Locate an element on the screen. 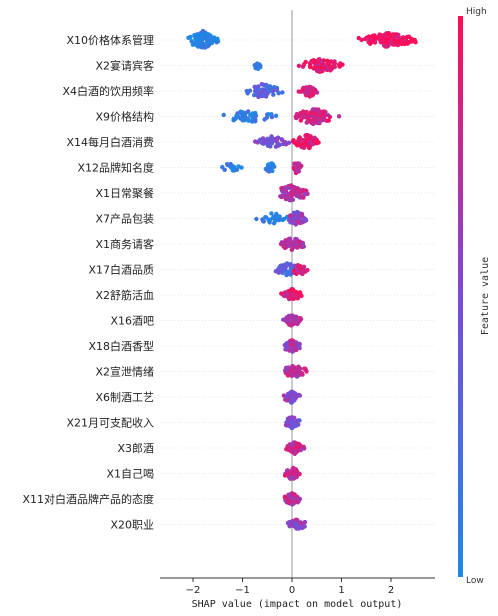  feature-label: X1自己喝 is located at coordinates (130, 474).